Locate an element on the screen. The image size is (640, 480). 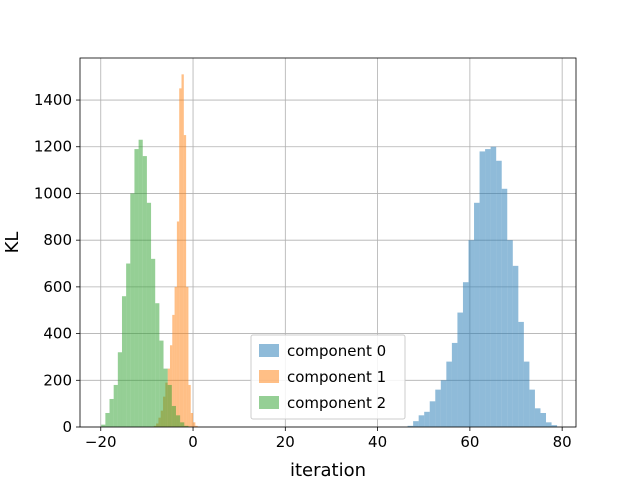
y-tick-label: 600 is located at coordinates (57, 287).